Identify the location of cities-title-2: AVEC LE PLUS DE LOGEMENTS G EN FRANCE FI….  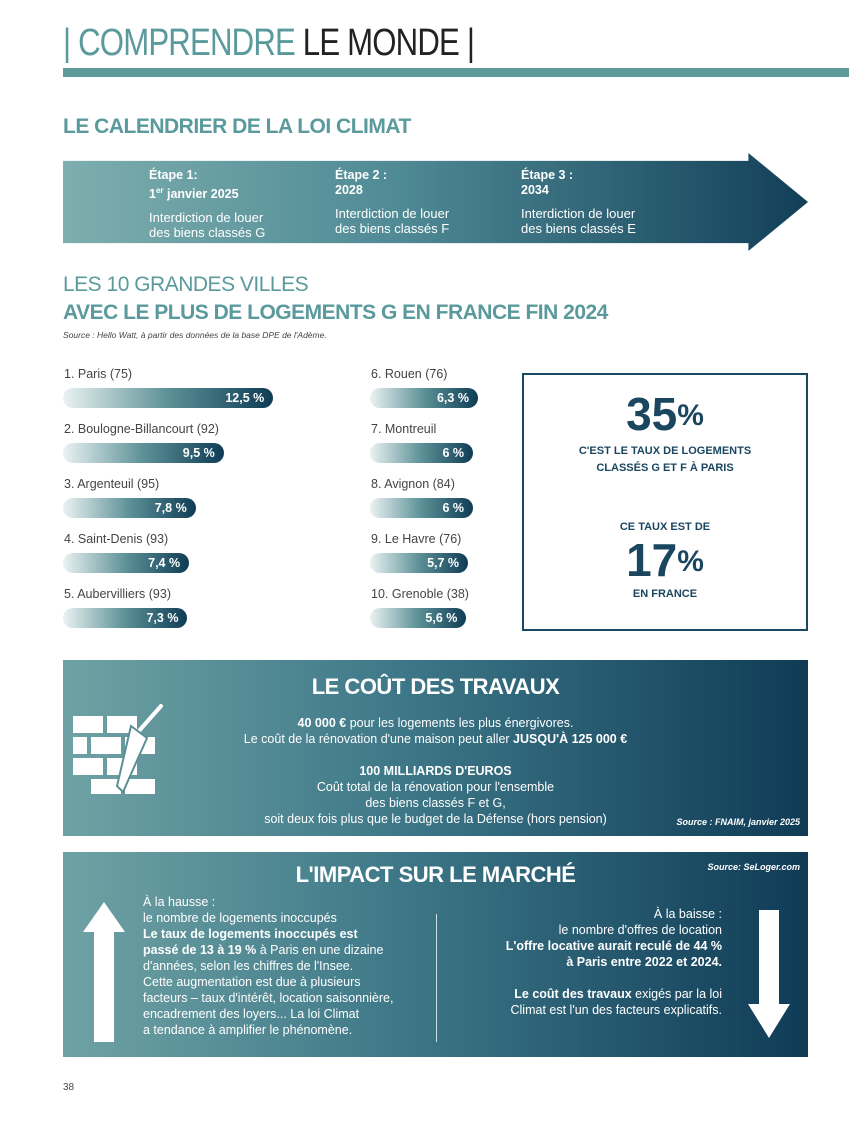
(335, 312).